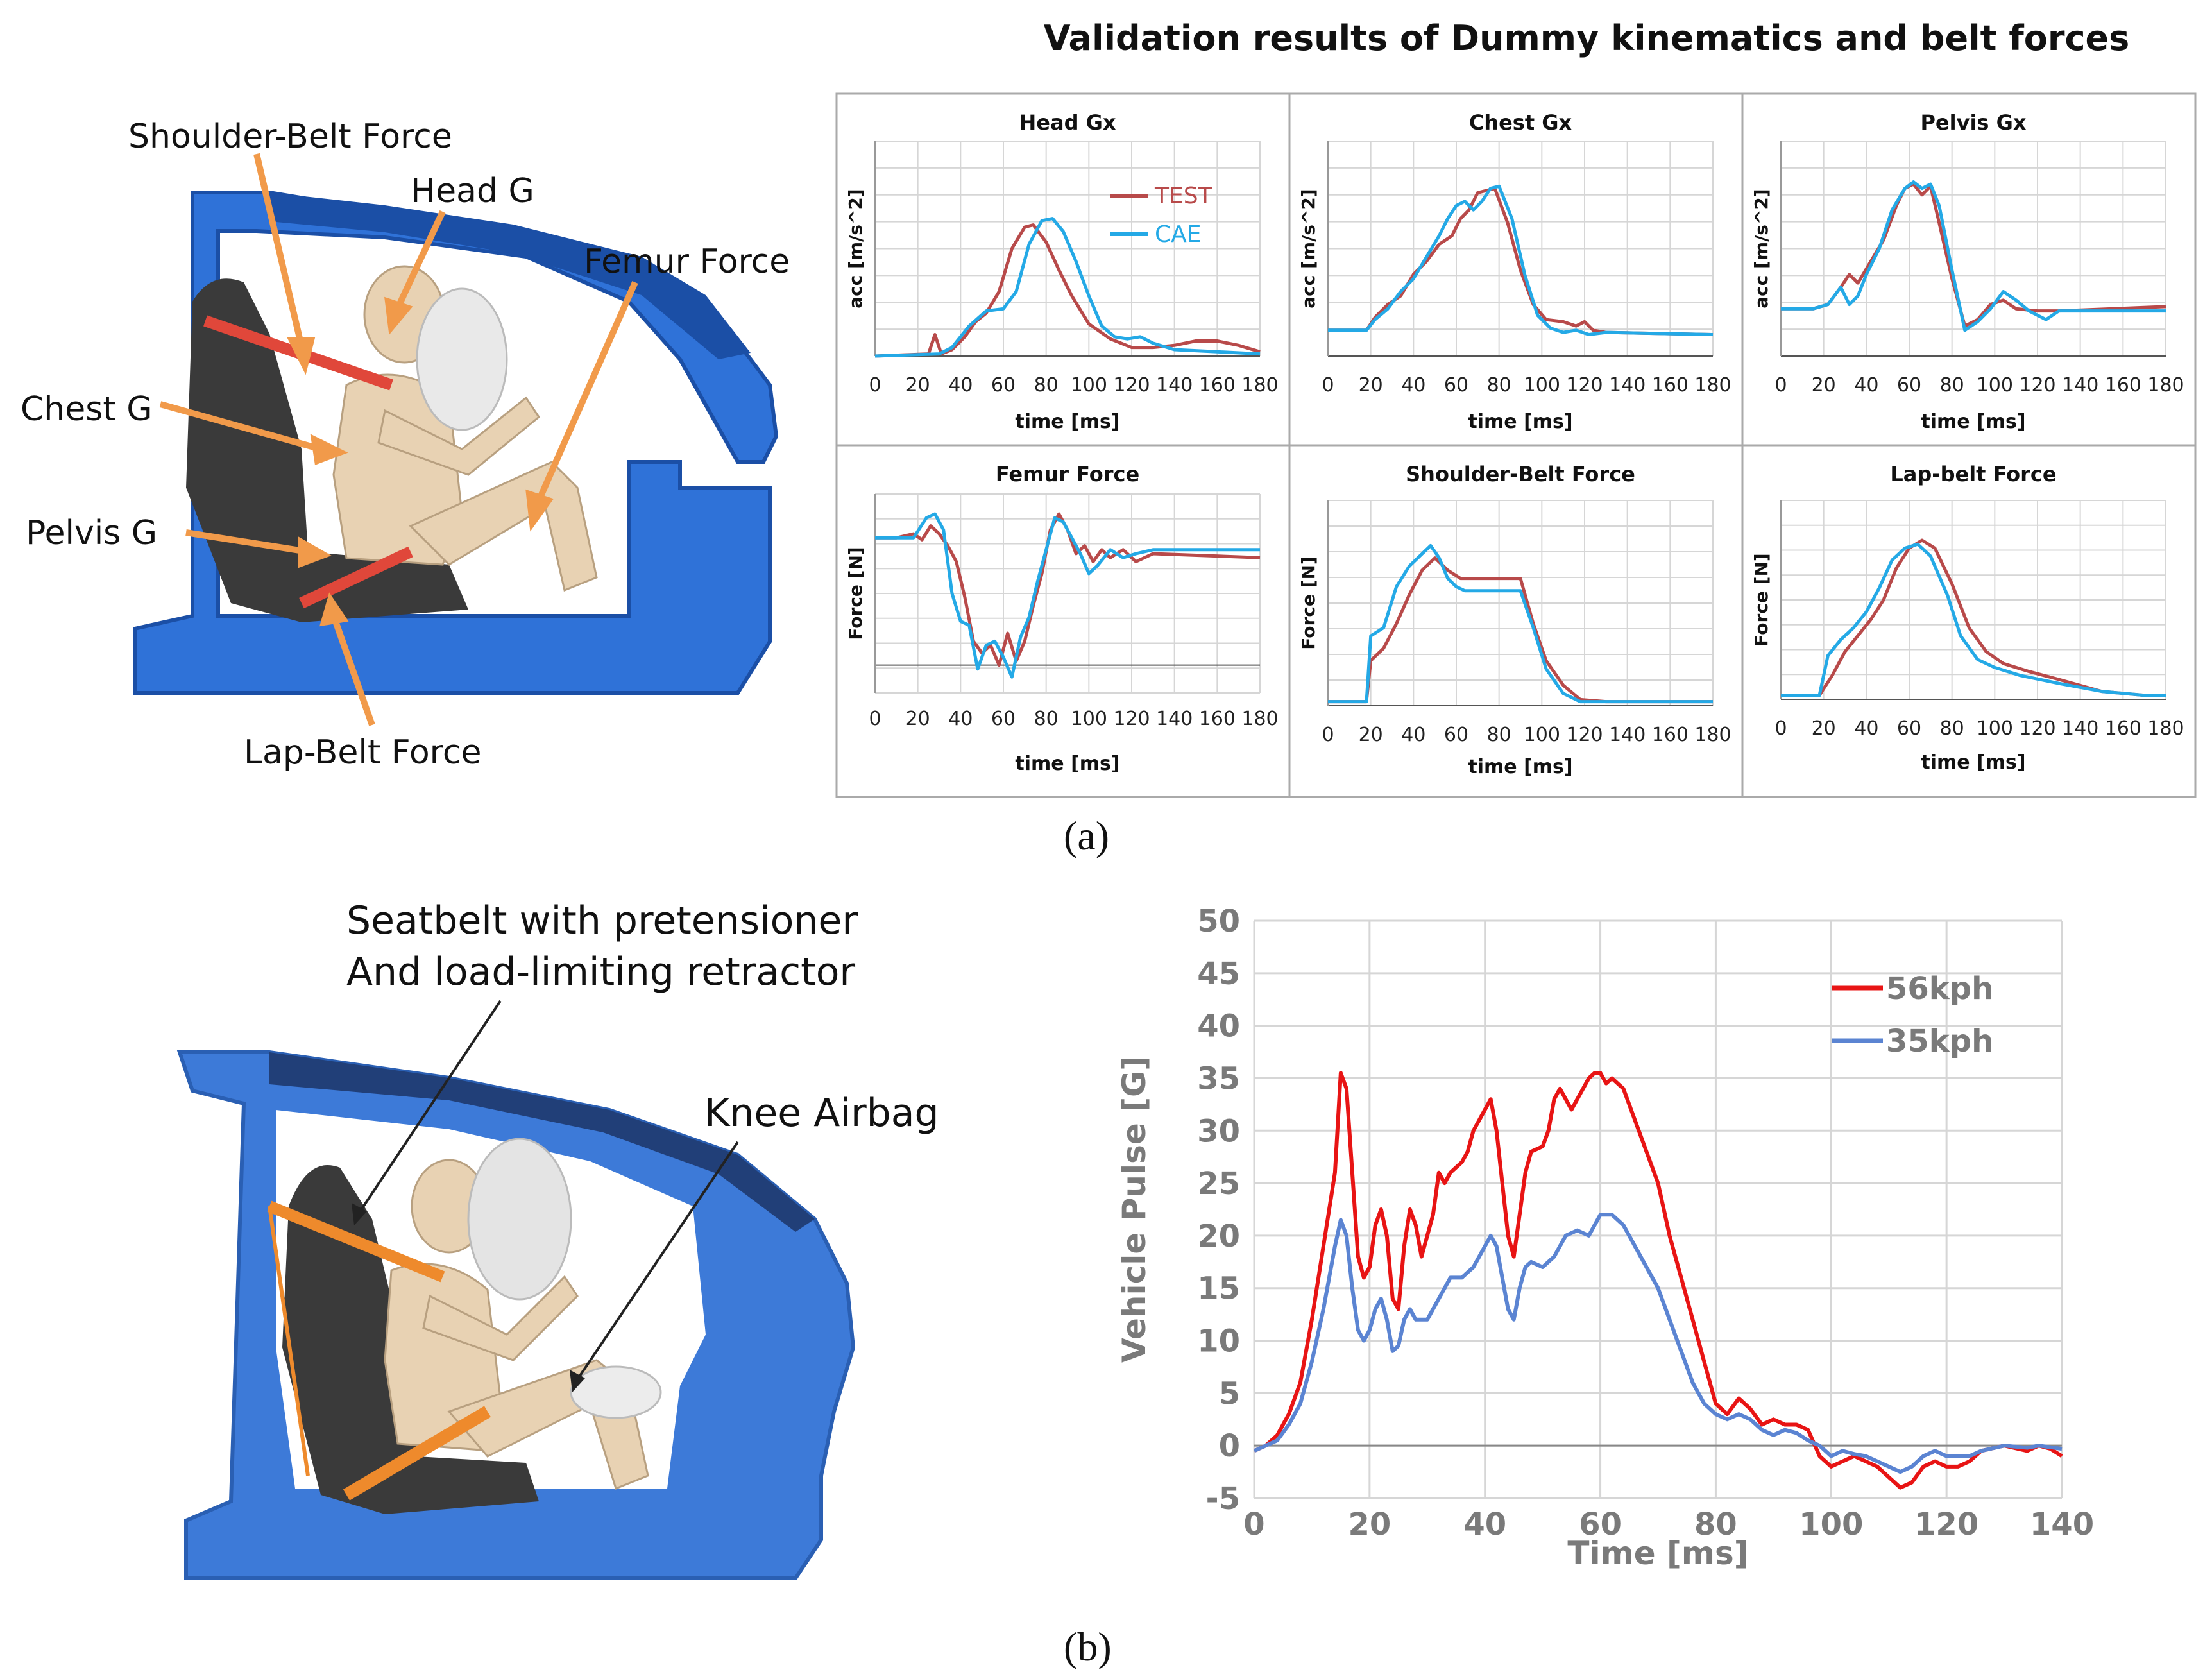 Image resolution: width=2212 pixels, height=1672 pixels. I want to click on arrow-shoulder-belt-head, so click(301, 356).